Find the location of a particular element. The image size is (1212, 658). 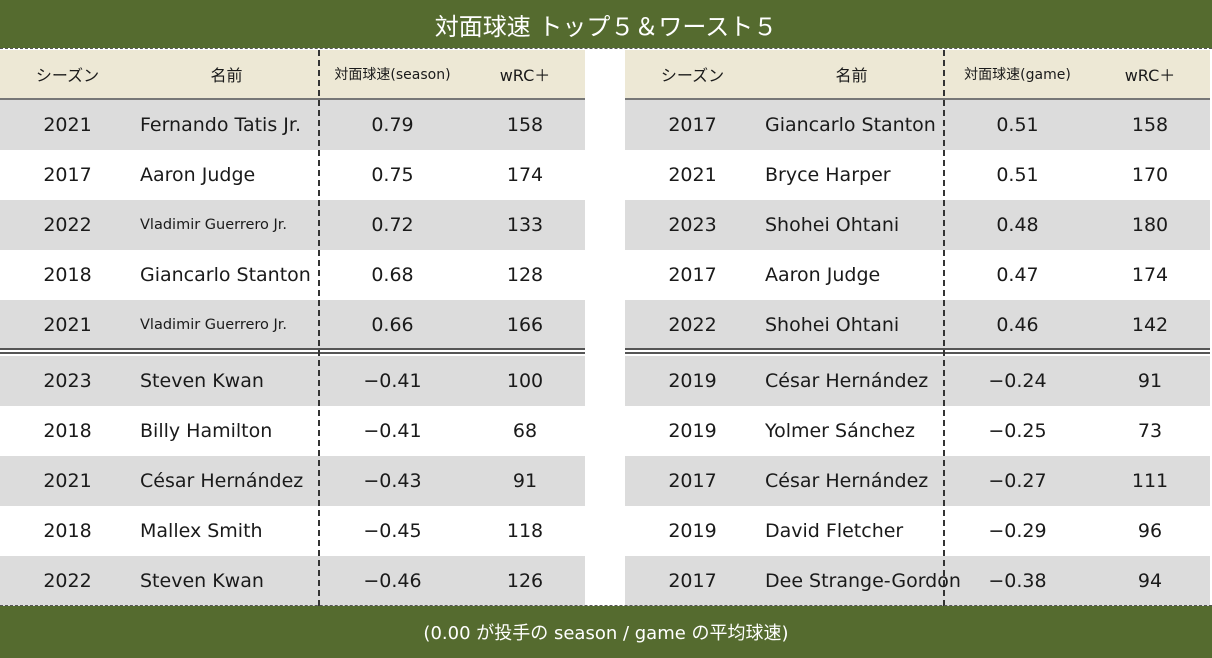

column-header-velocity: 対面球速(season) is located at coordinates (392, 75).